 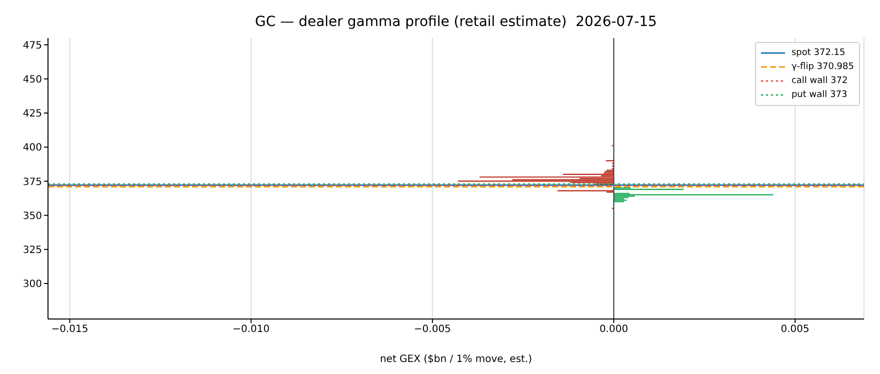 What do you see at coordinates (819, 81) in the screenshot?
I see `legend-label: call wall 372` at bounding box center [819, 81].